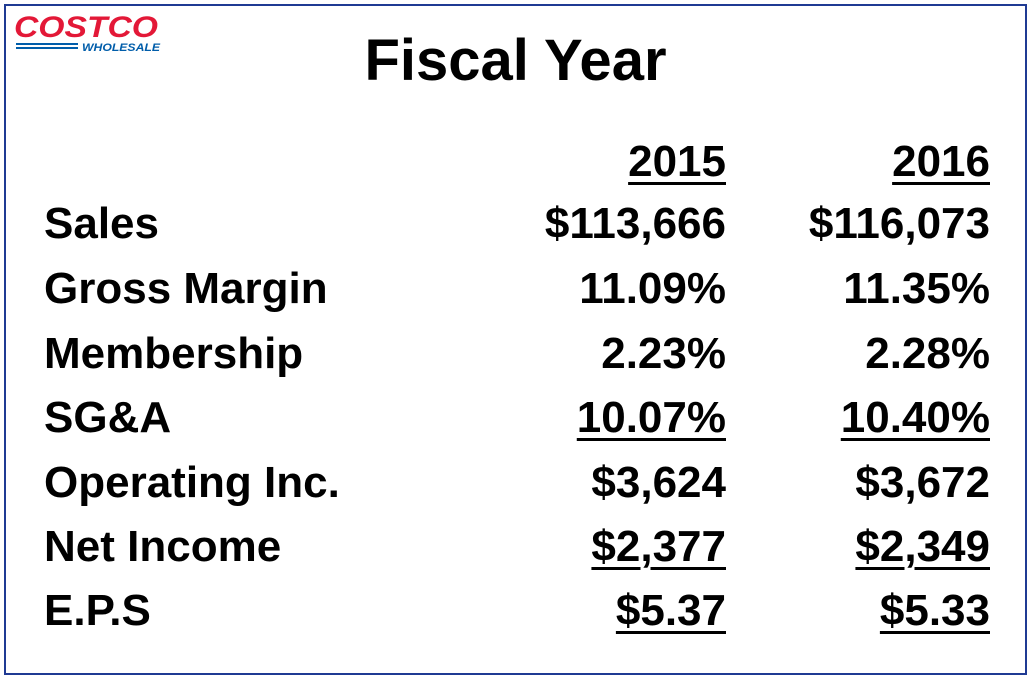 This screenshot has height=683, width=1035. Describe the element at coordinates (899, 223) in the screenshot. I see `cell-sales-2016: $116,073` at that location.